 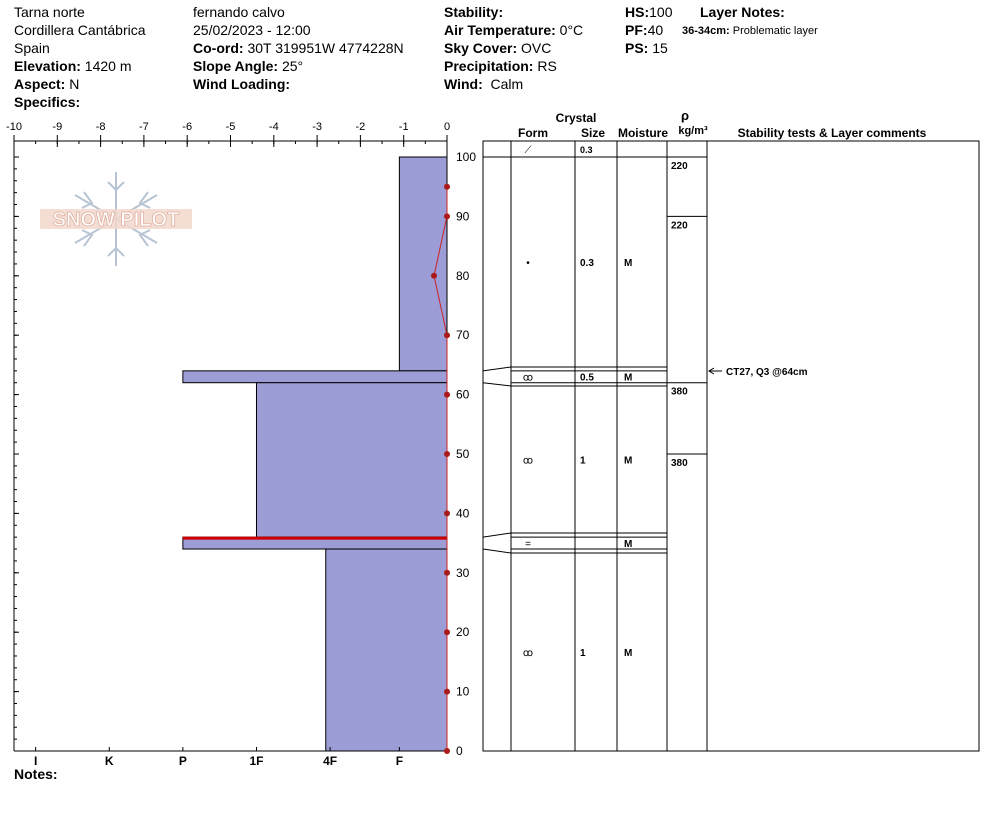 What do you see at coordinates (325, 48) in the screenshot?
I see `coord-value: 30T 319951W 4774228N` at bounding box center [325, 48].